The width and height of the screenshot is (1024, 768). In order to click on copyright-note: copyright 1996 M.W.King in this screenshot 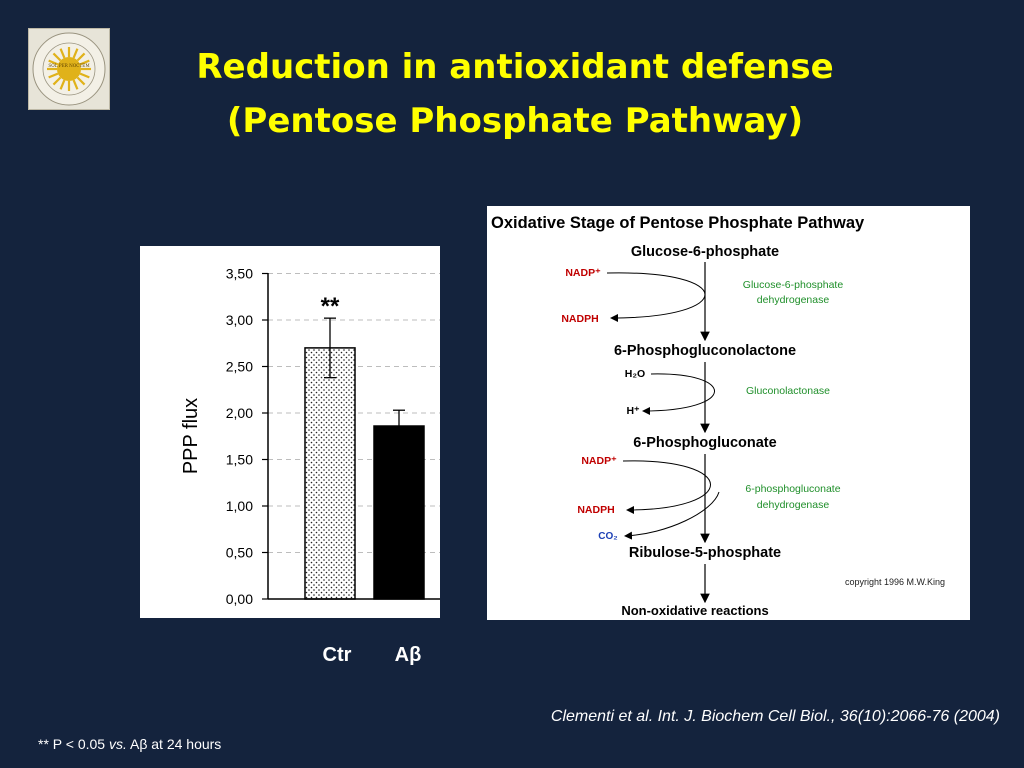, I will do `click(895, 582)`.